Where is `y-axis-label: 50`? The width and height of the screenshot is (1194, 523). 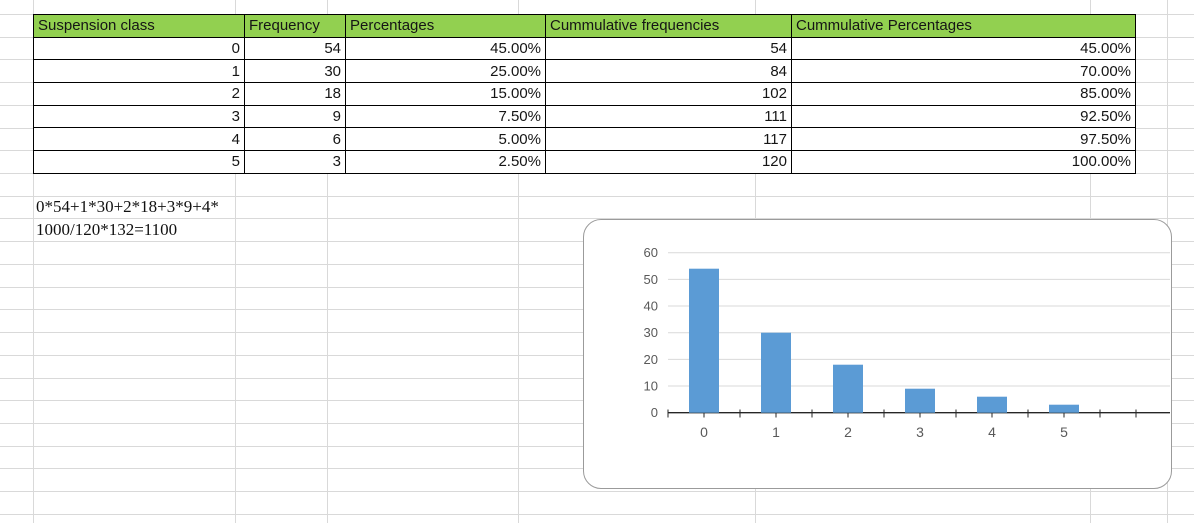 y-axis-label: 50 is located at coordinates (651, 279).